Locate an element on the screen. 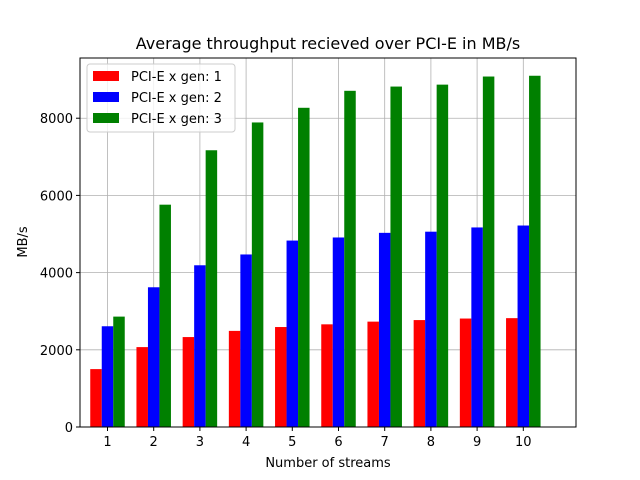 The image size is (640, 480). x-tick-label: 5 is located at coordinates (292, 442).